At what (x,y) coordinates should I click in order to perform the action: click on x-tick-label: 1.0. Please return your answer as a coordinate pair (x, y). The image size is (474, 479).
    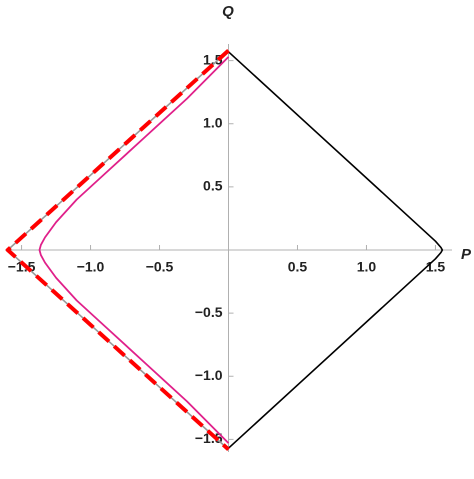
    Looking at the image, I should click on (367, 267).